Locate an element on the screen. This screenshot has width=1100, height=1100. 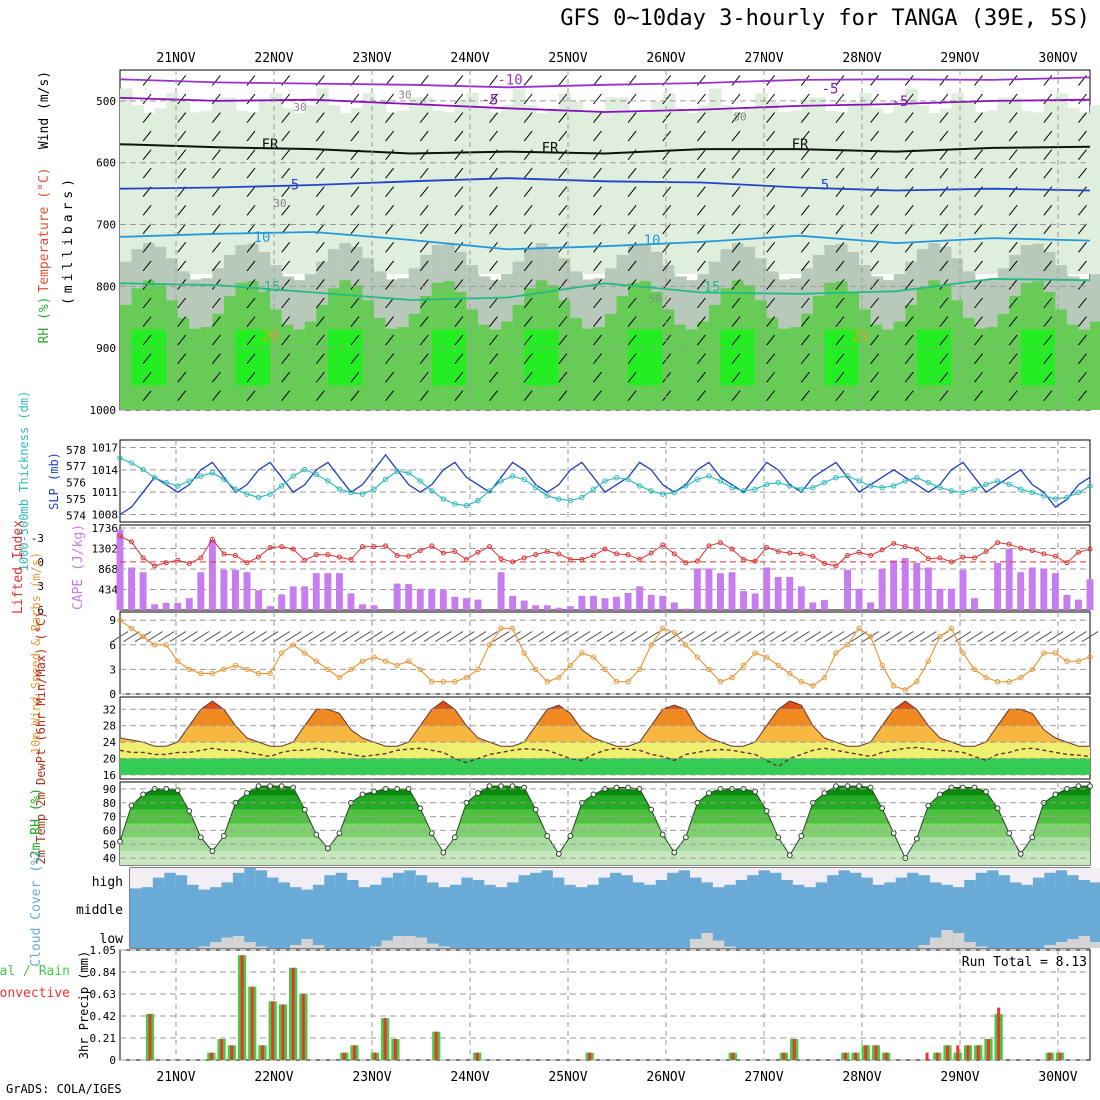
y-tick-label-left: 574 is located at coordinates (76, 515).